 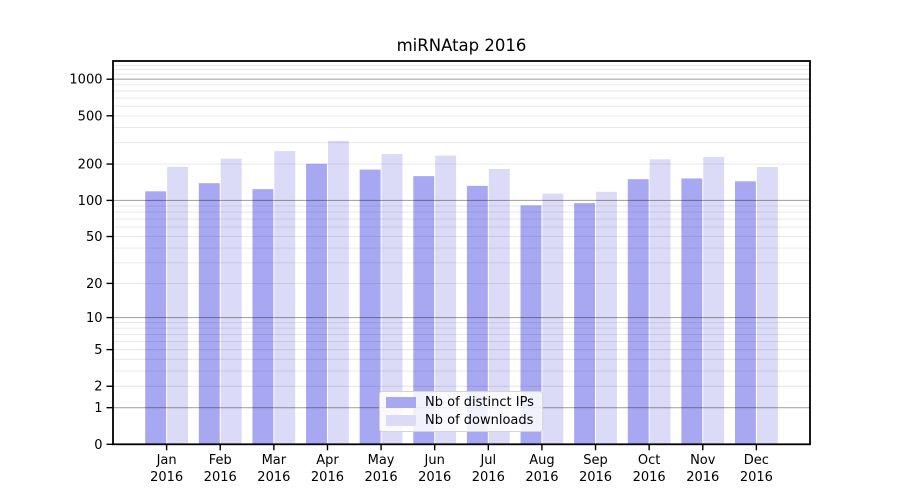 What do you see at coordinates (479, 420) in the screenshot?
I see `legend-label-downloads: Nb of downloads` at bounding box center [479, 420].